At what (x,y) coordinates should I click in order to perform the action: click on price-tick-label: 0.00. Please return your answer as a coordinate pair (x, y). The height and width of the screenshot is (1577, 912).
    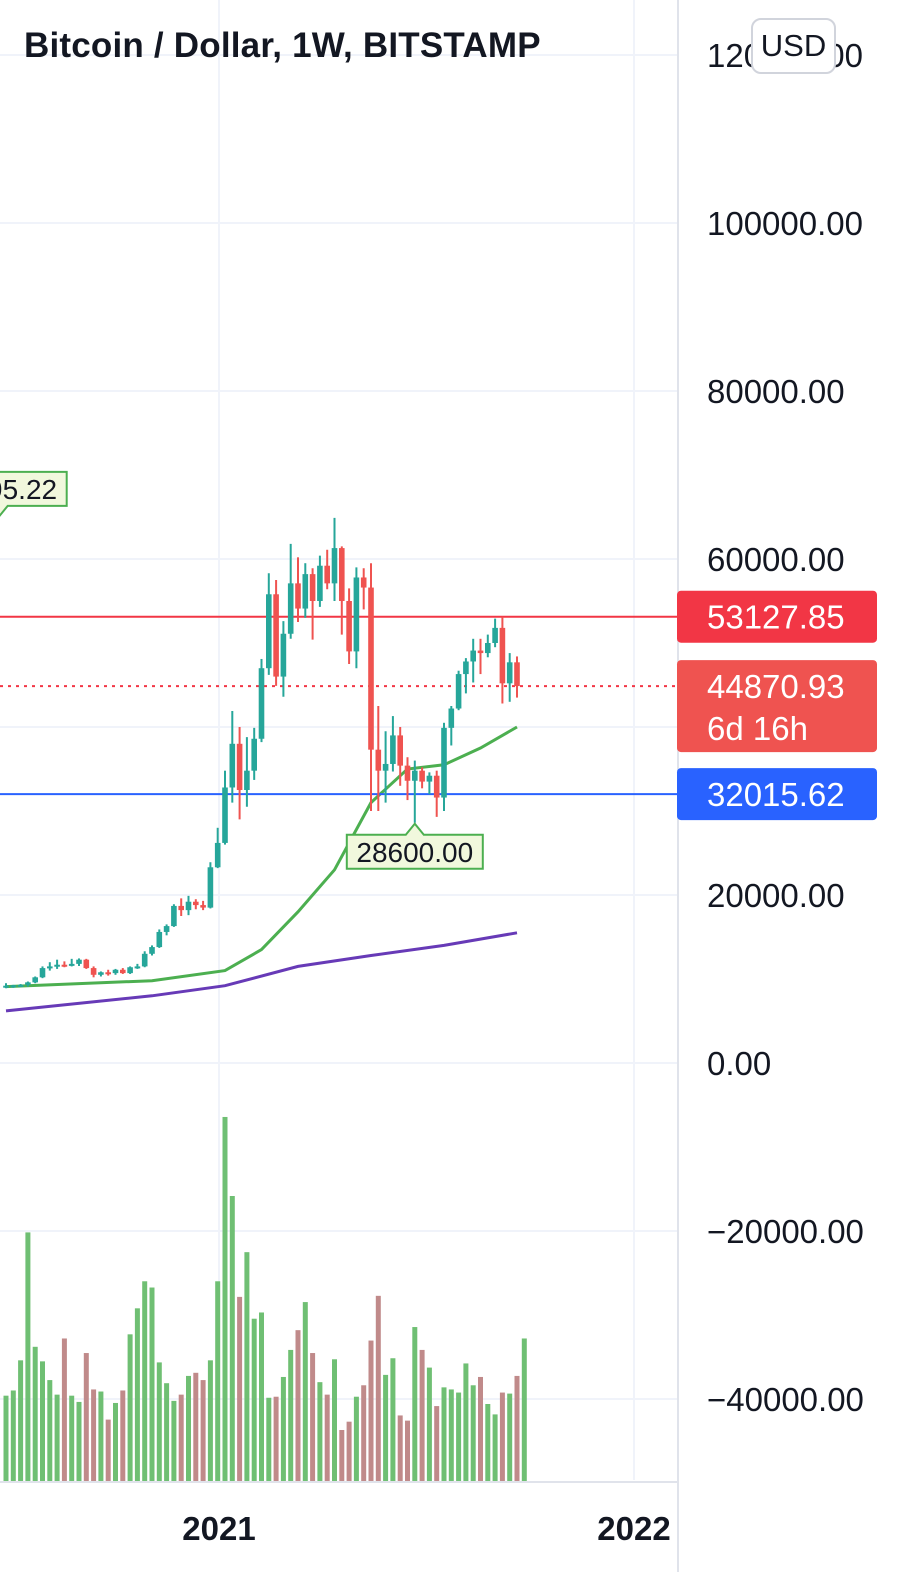
    Looking at the image, I should click on (739, 1063).